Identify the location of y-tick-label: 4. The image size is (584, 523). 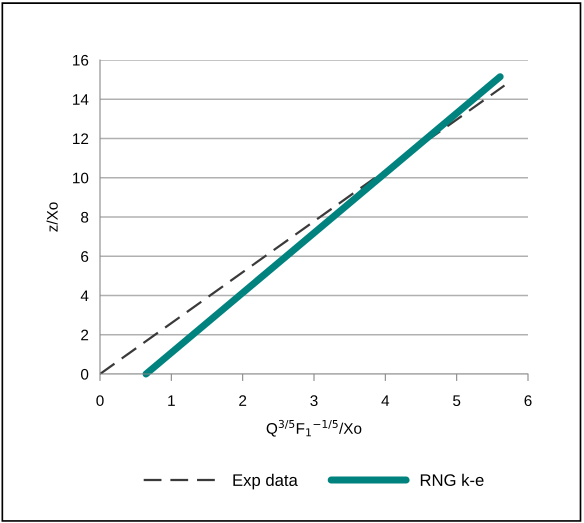
(84, 296).